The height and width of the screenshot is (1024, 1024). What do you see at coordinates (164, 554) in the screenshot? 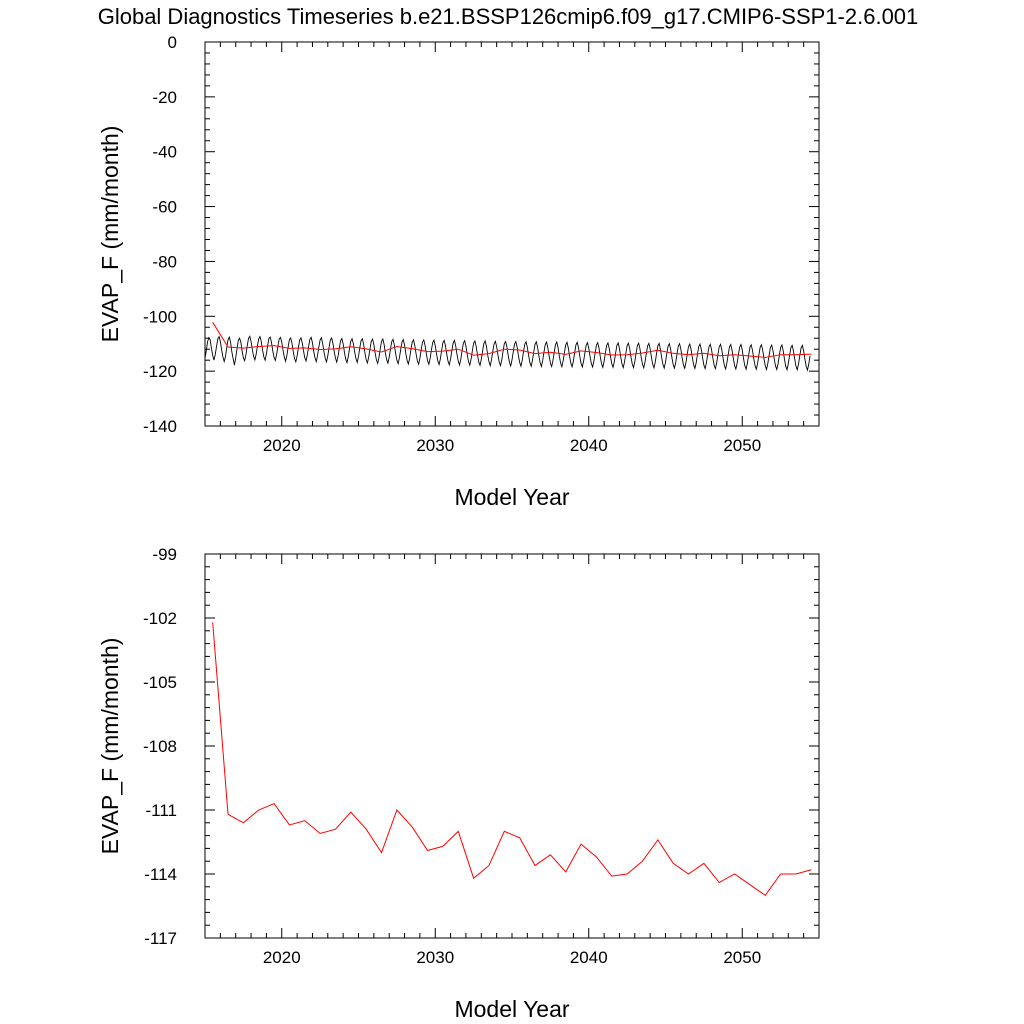
I see `y-tick-label: -99` at bounding box center [164, 554].